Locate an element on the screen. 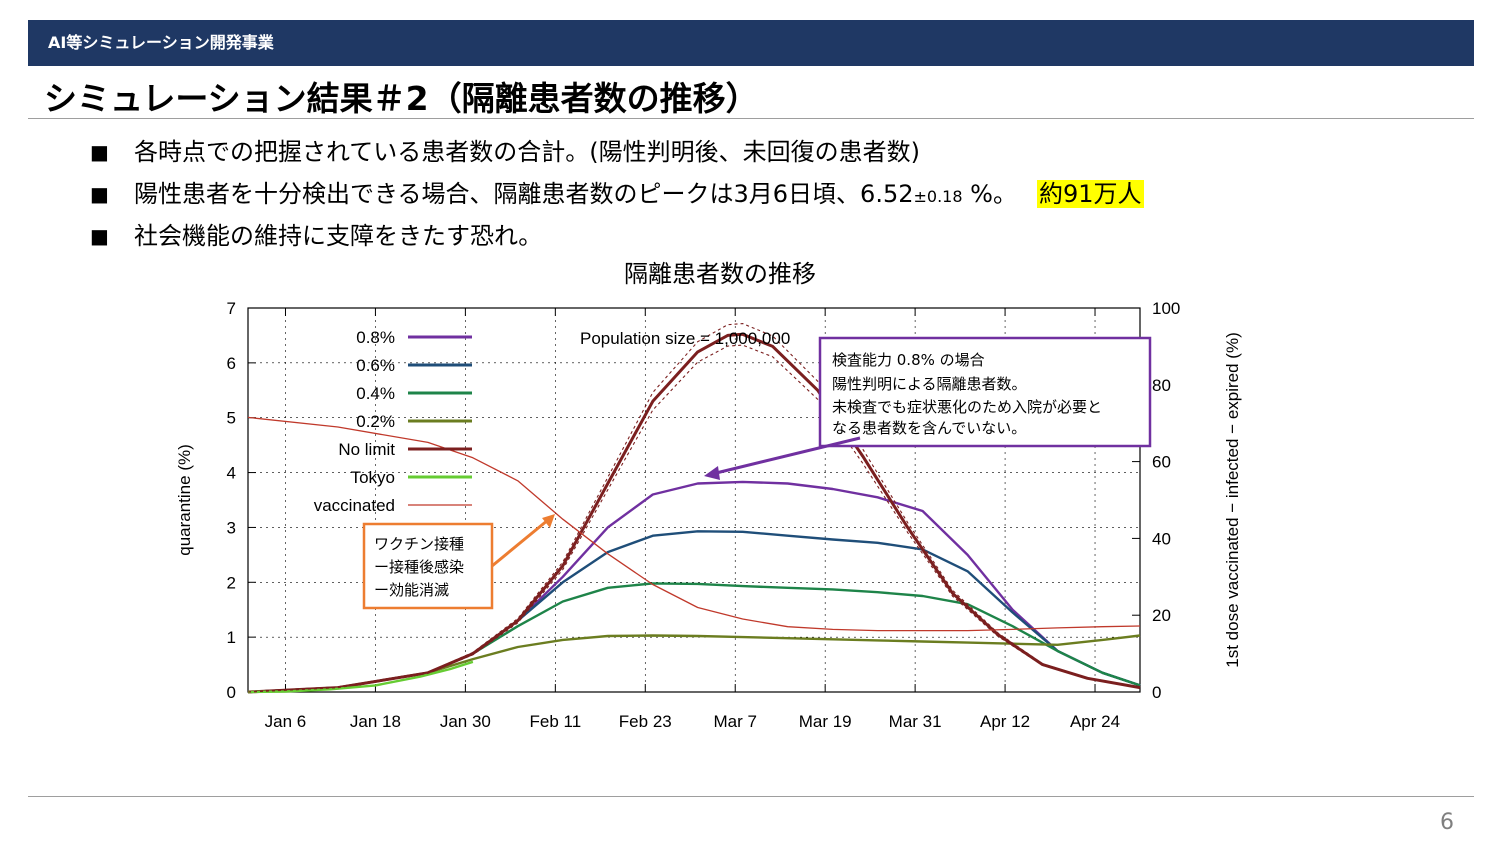  x-tick-label: Mar 7 is located at coordinates (734, 721).